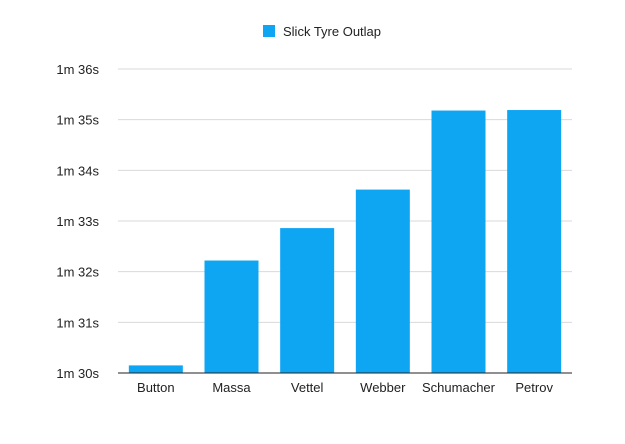 This screenshot has height=444, width=625. What do you see at coordinates (269, 31) in the screenshot?
I see `legend-swatch` at bounding box center [269, 31].